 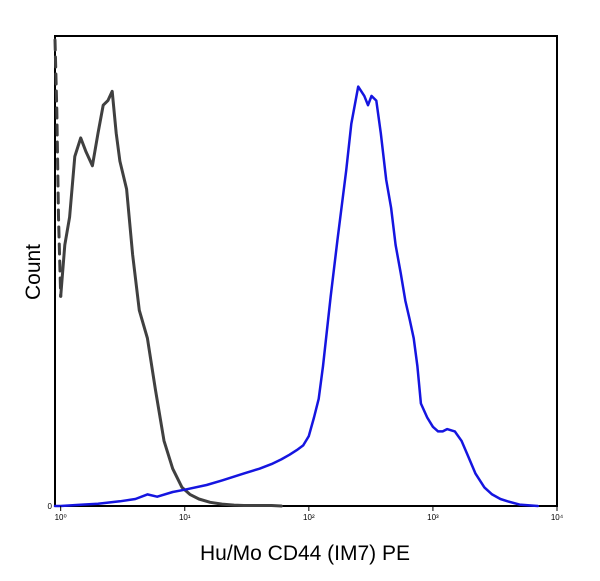 What do you see at coordinates (433, 517) in the screenshot?
I see `x-tick-label: 10³` at bounding box center [433, 517].